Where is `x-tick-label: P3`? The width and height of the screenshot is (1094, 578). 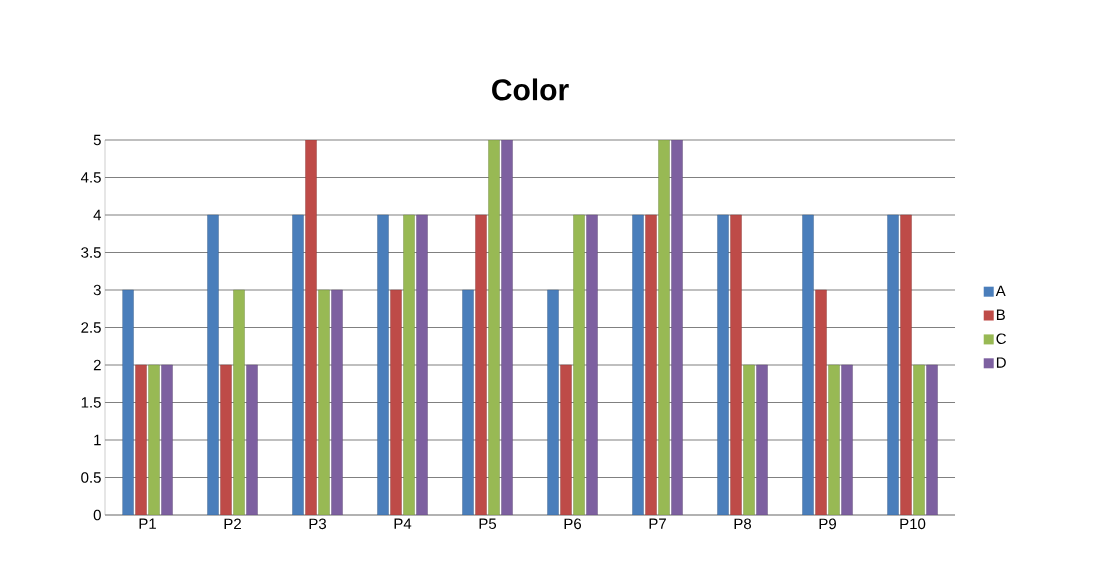 x-tick-label: P3 is located at coordinates (318, 524).